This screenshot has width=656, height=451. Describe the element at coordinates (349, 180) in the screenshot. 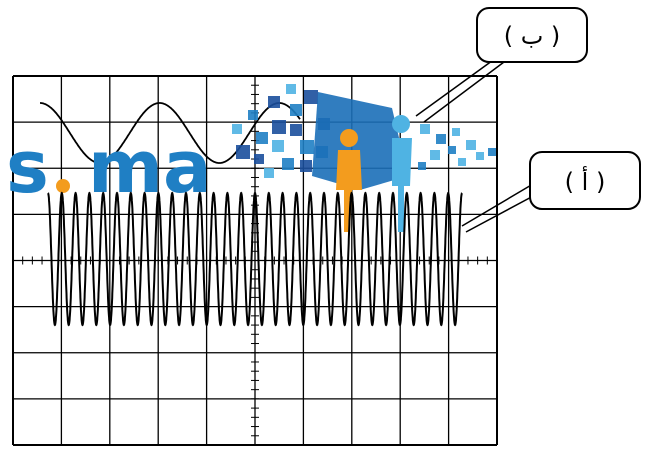

I see `logo-orange-figure-icon` at that location.